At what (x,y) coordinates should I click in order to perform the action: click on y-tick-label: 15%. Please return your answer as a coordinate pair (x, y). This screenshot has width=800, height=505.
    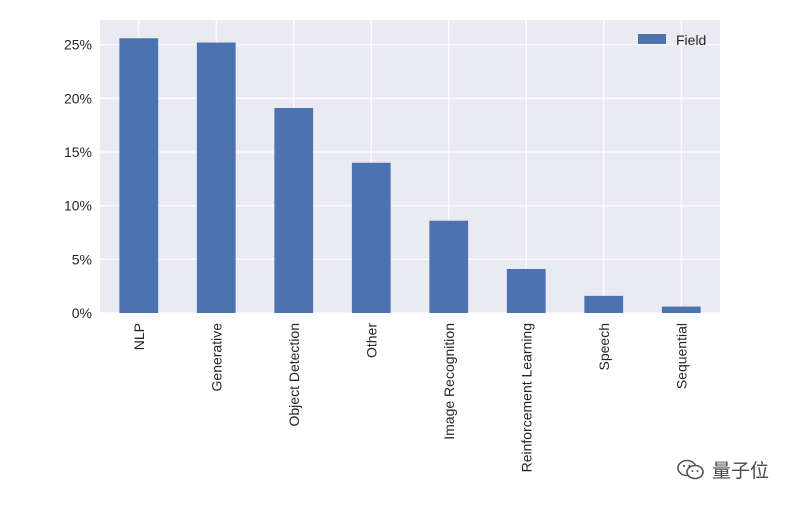
    Looking at the image, I should click on (78, 152).